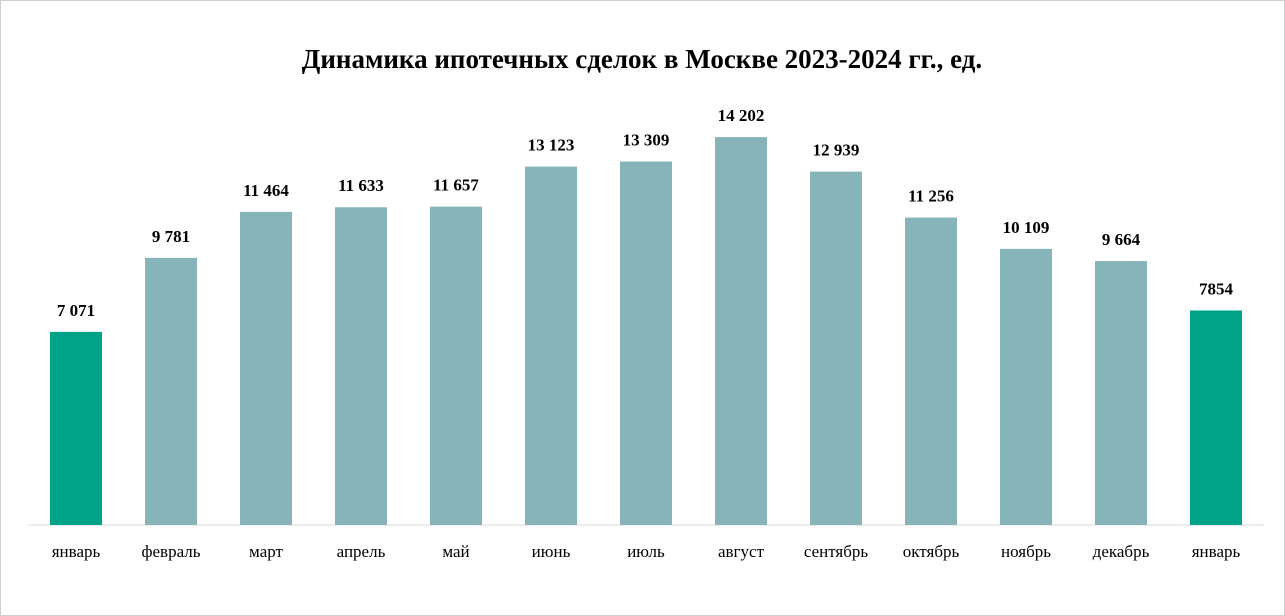 This screenshot has height=616, width=1285. What do you see at coordinates (741, 551) in the screenshot?
I see `x-tick-label: август` at bounding box center [741, 551].